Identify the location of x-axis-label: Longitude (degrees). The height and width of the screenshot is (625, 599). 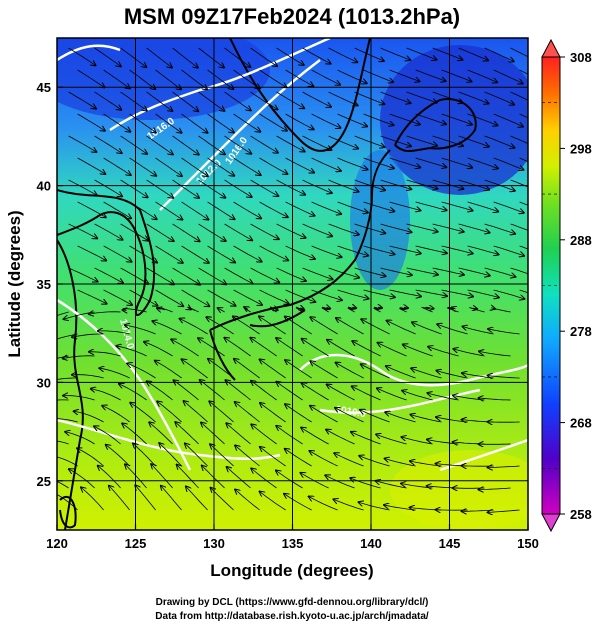
(291, 570).